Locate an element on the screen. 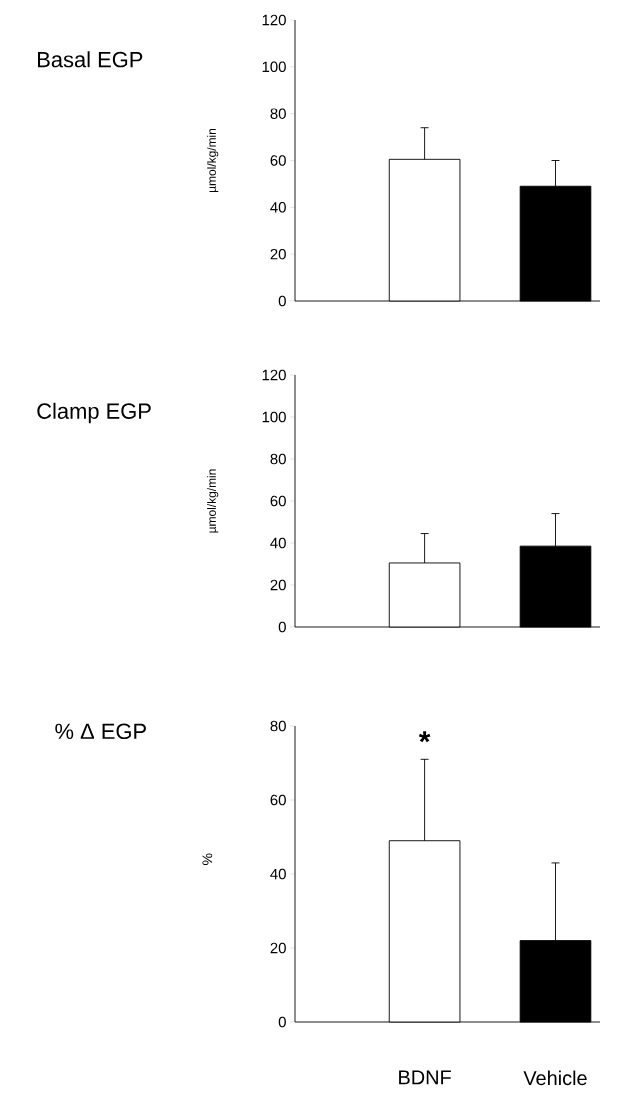 Image resolution: width=629 pixels, height=1104 pixels. text: Basal EGP is located at coordinates (90, 59).